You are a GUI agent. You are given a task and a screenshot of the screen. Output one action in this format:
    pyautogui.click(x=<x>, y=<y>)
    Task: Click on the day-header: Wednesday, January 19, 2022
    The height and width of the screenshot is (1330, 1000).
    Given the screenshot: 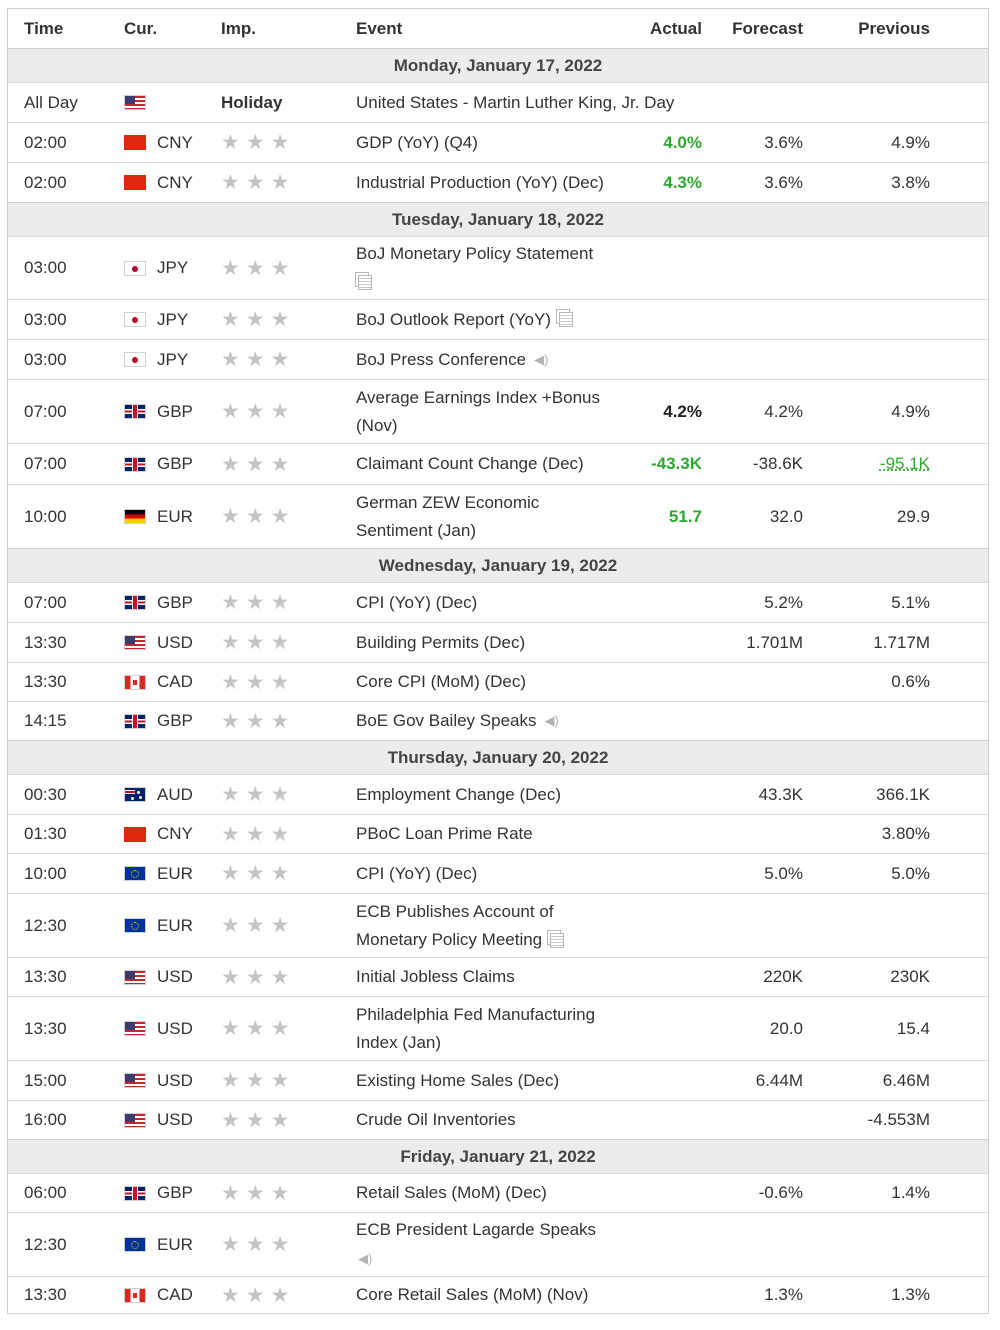 What is the action you would take?
    pyautogui.click(x=498, y=565)
    